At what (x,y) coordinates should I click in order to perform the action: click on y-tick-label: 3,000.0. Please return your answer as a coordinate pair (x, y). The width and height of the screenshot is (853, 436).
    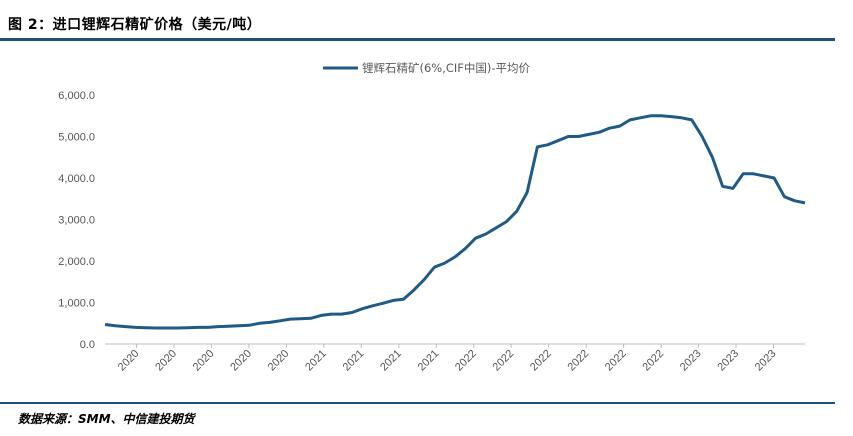
    Looking at the image, I should click on (76, 221).